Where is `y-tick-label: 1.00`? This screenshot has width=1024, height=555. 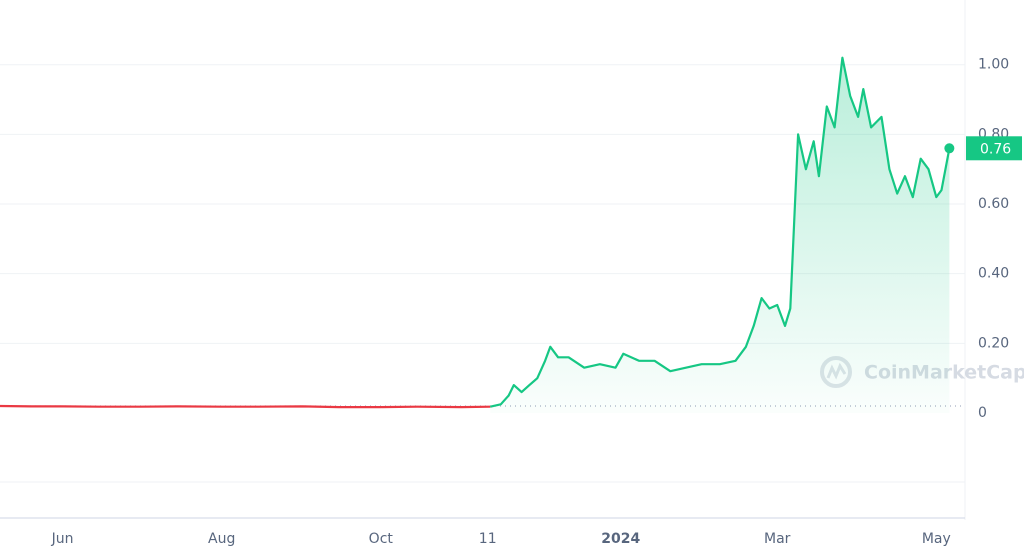 y-tick-label: 1.00 is located at coordinates (993, 65).